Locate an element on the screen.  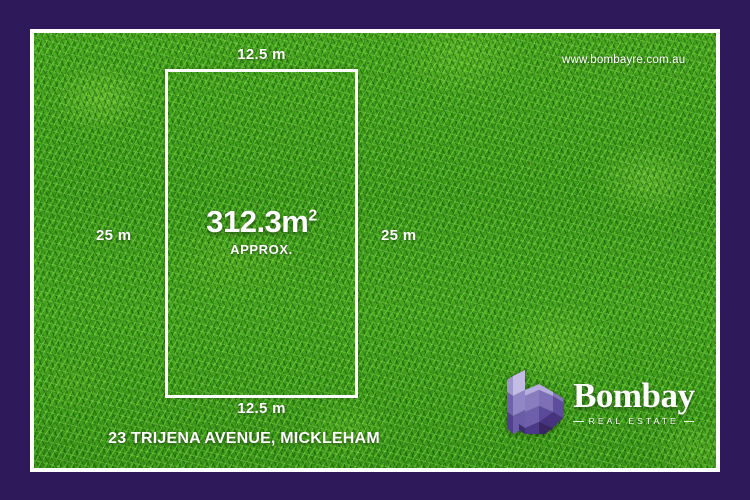
area-approx-label: APPROX. is located at coordinates (261, 249).